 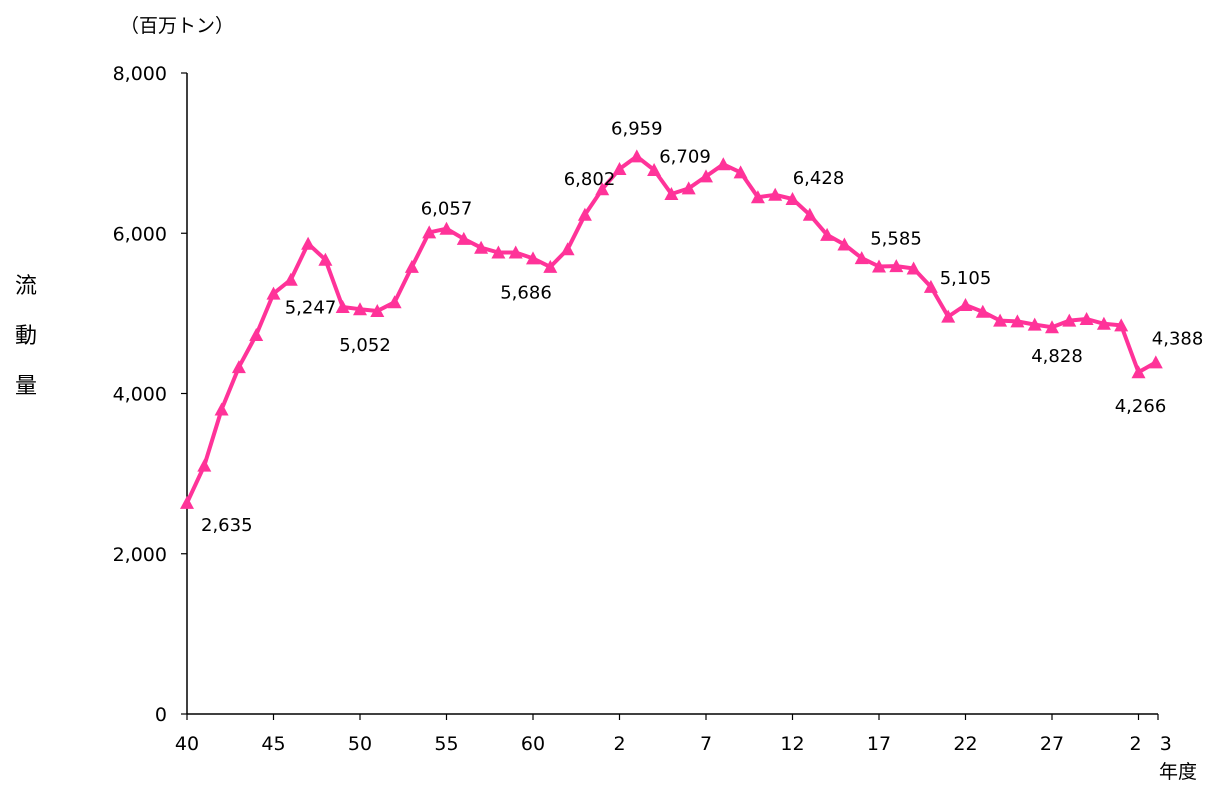 What do you see at coordinates (685, 156) in the screenshot?
I see `data-label: 6,709` at bounding box center [685, 156].